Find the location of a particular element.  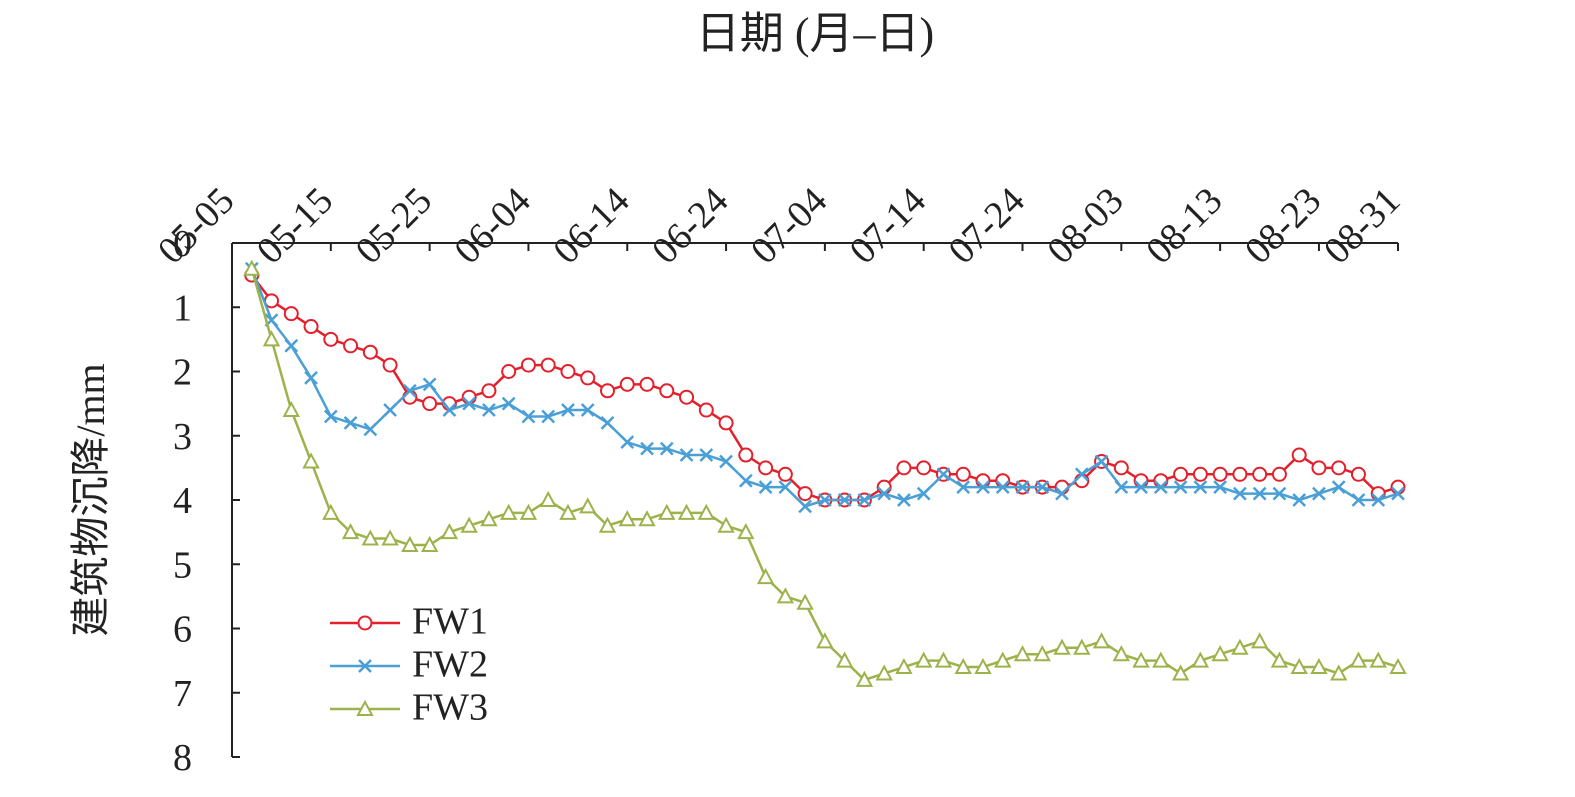

x-tick-label: 07-14 is located at coordinates (888, 226).